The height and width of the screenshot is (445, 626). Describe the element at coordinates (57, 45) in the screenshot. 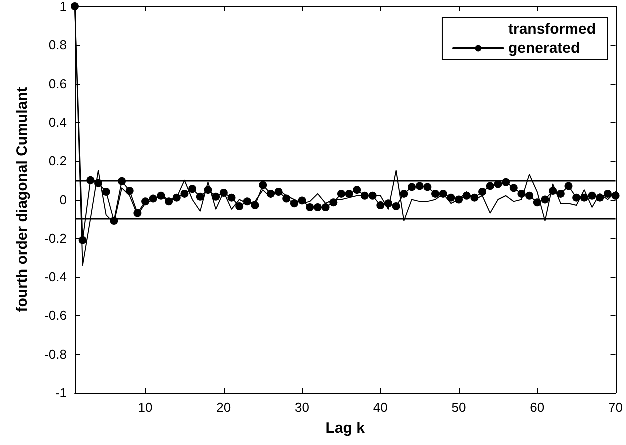

I see `y-tick-label: 0.8` at that location.